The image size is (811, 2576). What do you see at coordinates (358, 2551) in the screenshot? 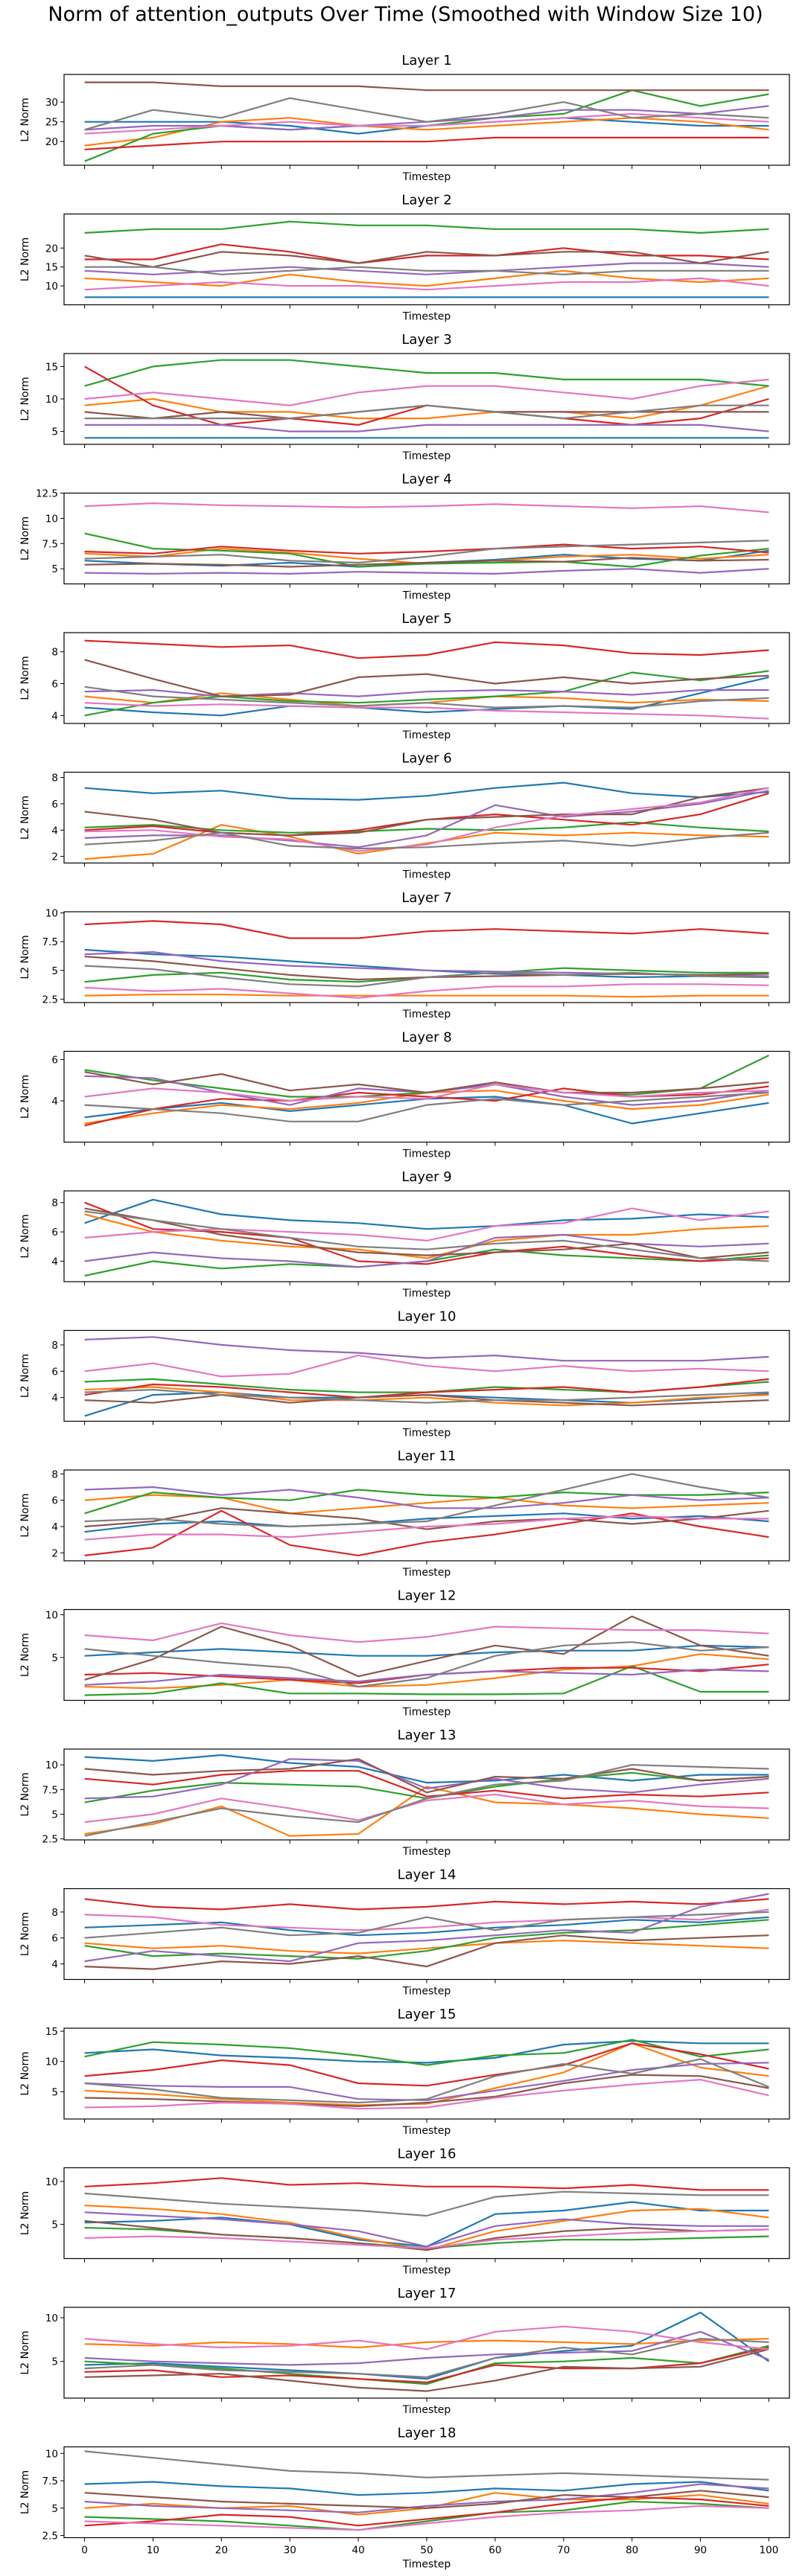
I see `x-tick-label: 40` at bounding box center [358, 2551].